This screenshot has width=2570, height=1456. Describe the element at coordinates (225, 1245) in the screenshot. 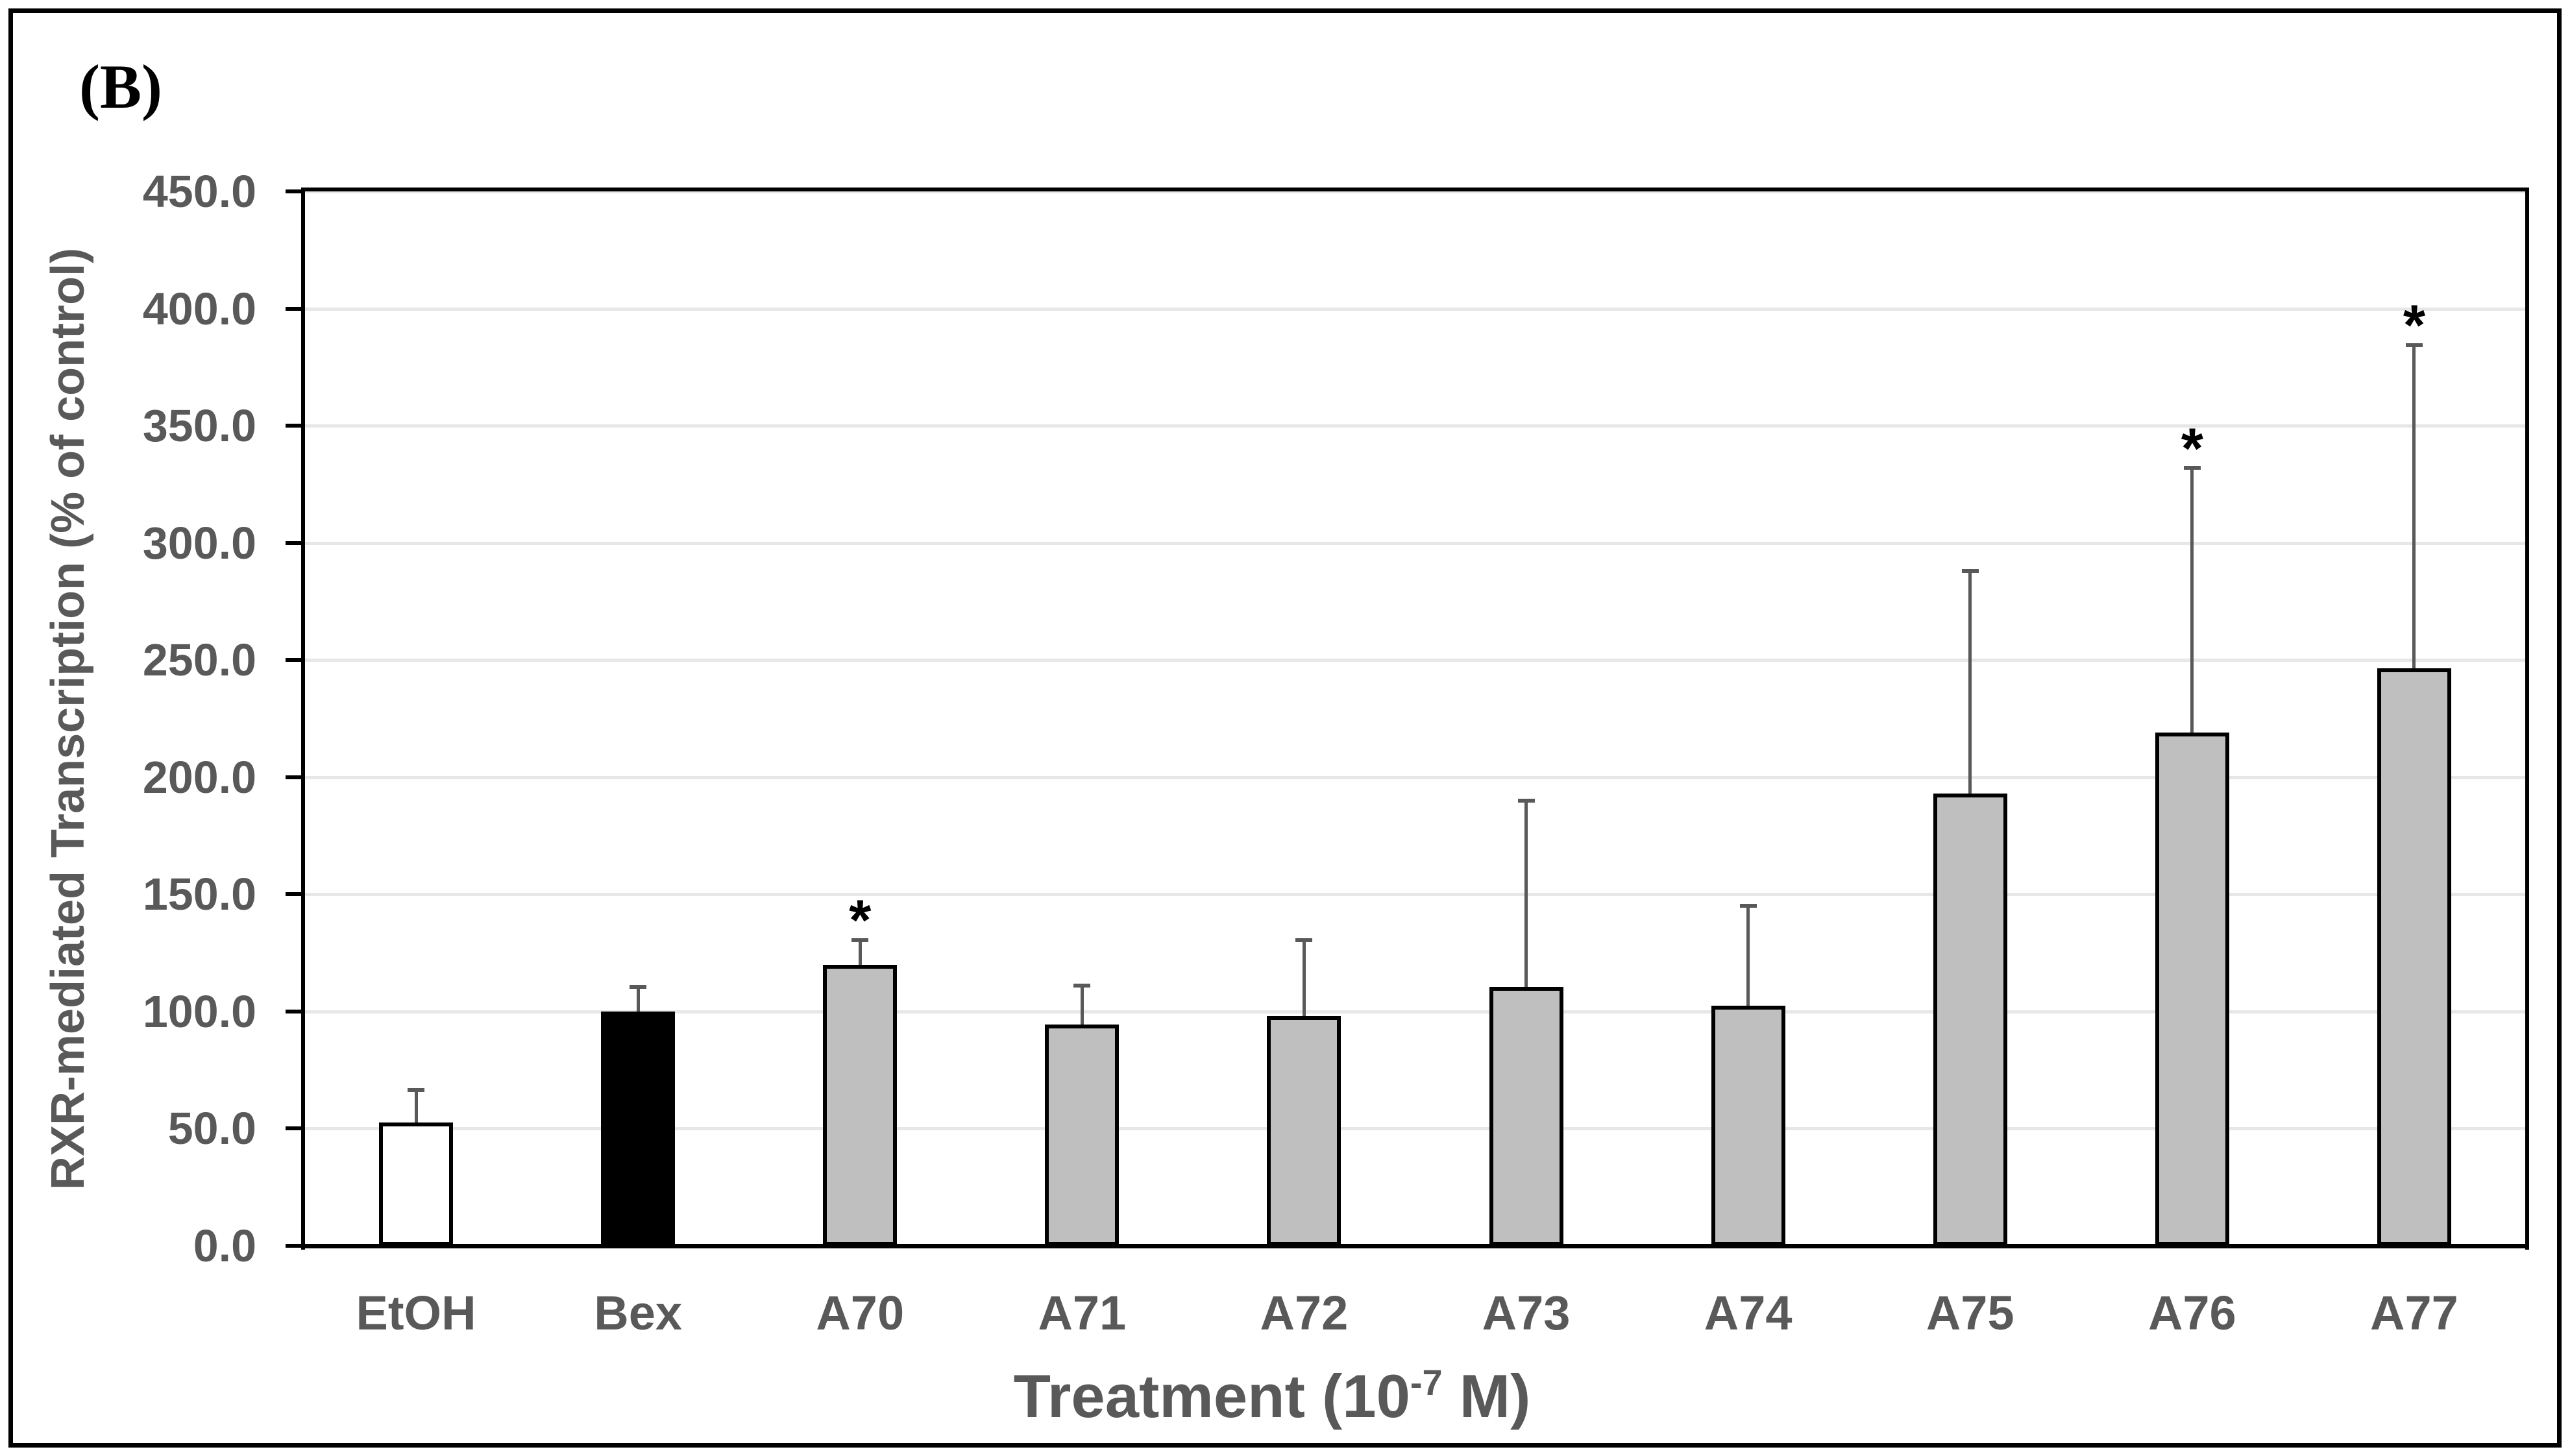

I see `y-tick-label-0.0: 0.0` at that location.